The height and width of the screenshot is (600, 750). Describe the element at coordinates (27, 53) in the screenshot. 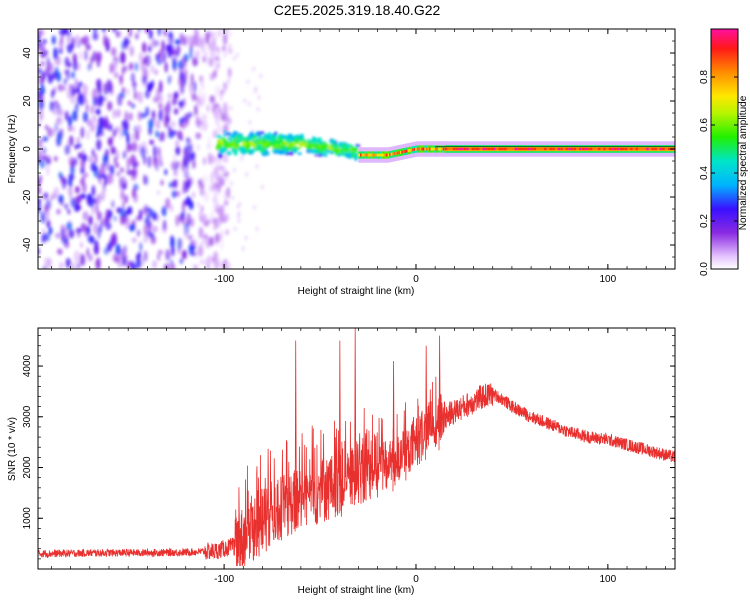

I see `y-tick-label: 40` at that location.